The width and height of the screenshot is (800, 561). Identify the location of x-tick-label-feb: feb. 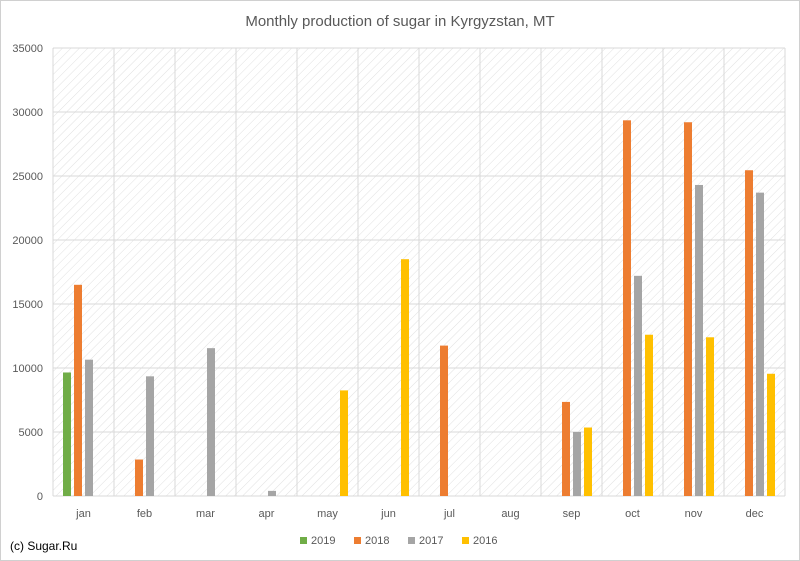
(144, 514).